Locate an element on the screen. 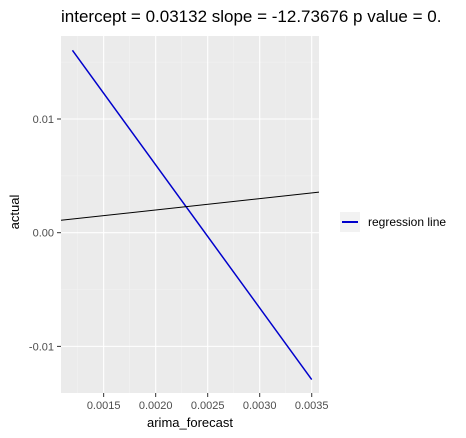 This screenshot has height=438, width=466. reference-line is located at coordinates (190, 206).